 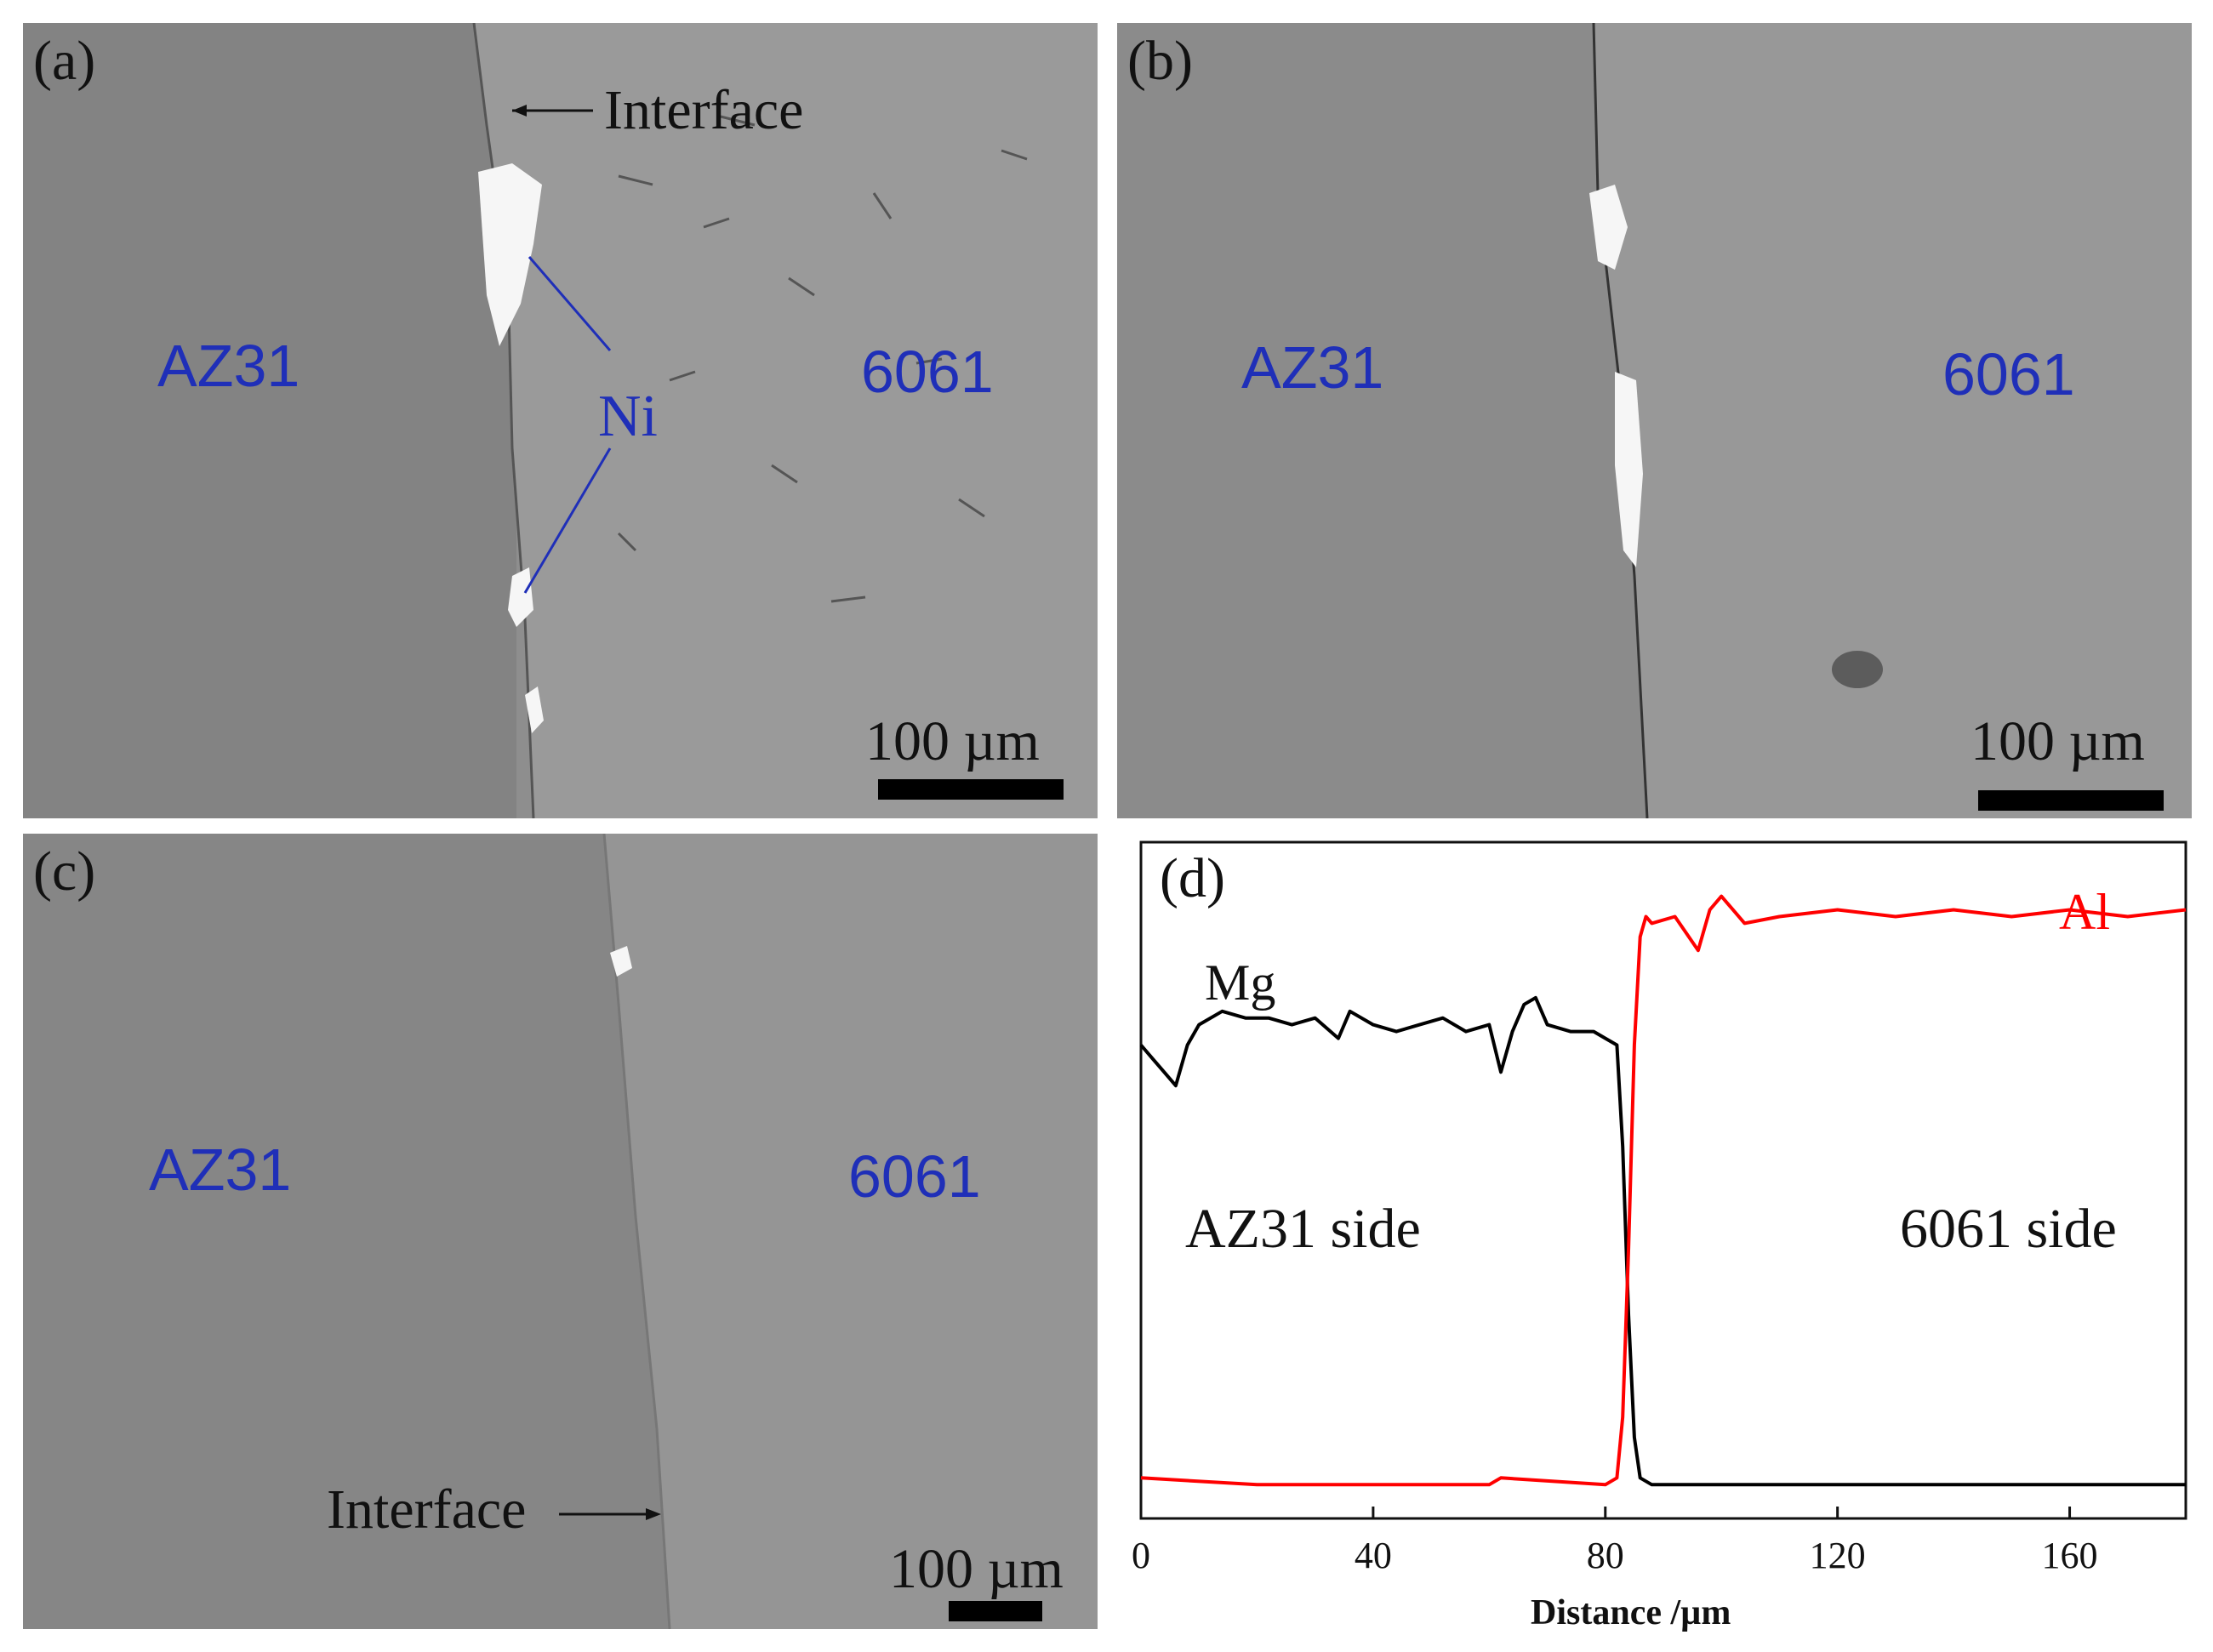 What do you see at coordinates (1662, 1241) in the screenshot?
I see `series-line-mg` at bounding box center [1662, 1241].